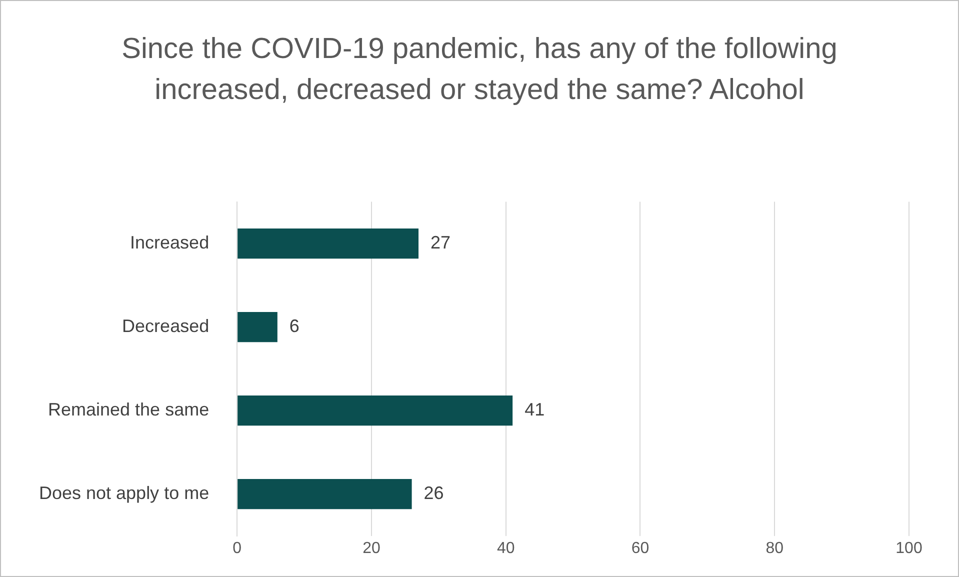 The width and height of the screenshot is (959, 577). What do you see at coordinates (371, 548) in the screenshot?
I see `x-tick-label: 20` at bounding box center [371, 548].